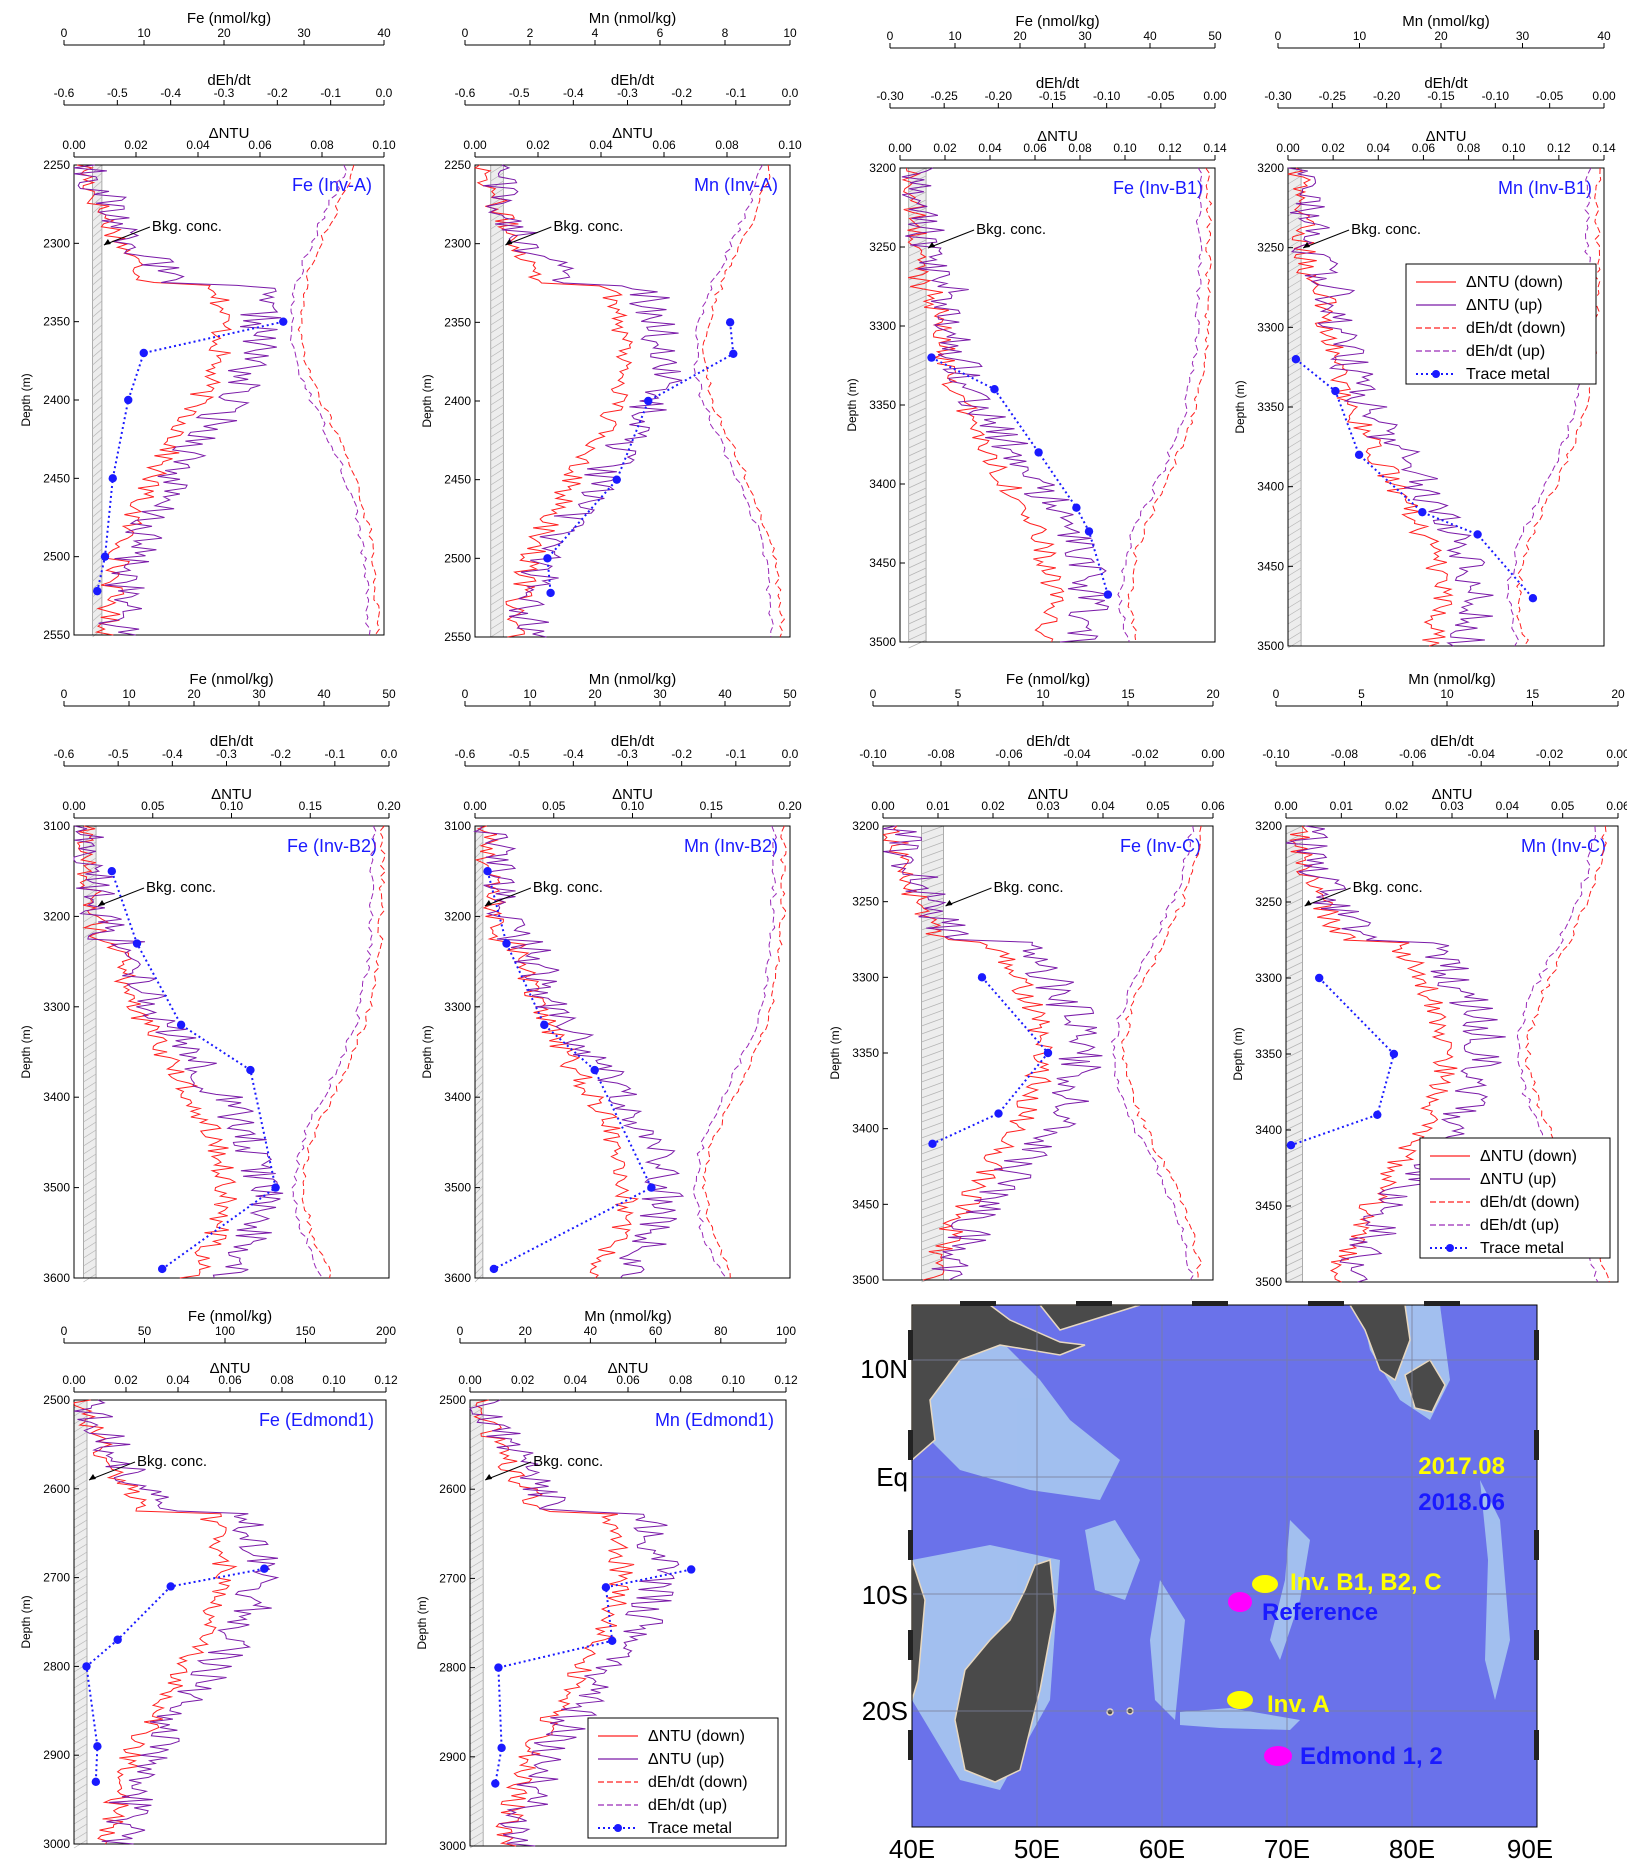  Describe the element at coordinates (1549, 407) in the screenshot. I see `deh-up-line` at that location.